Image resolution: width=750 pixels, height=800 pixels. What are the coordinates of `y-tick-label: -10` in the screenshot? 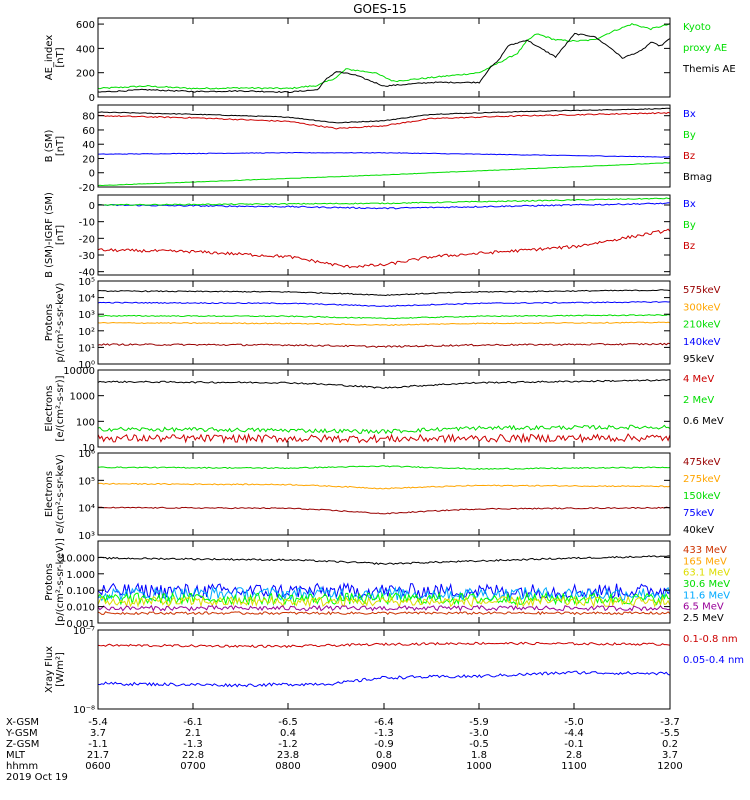 It's located at (87, 223).